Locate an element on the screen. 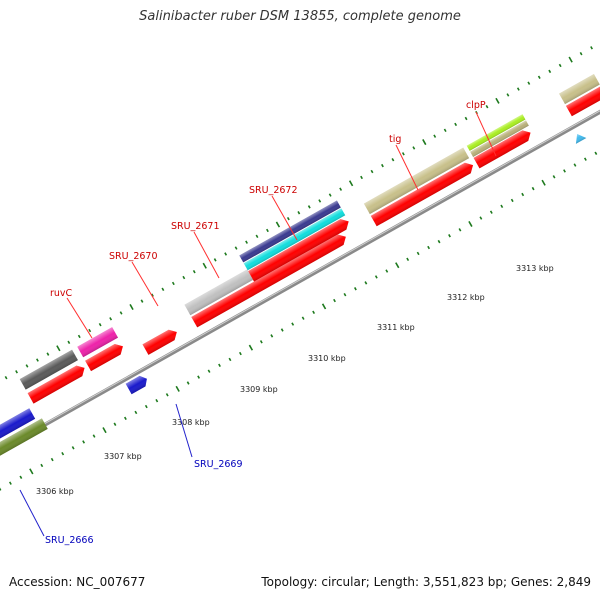 The image size is (600, 600). gene-label-clpP: clpP is located at coordinates (476, 105).